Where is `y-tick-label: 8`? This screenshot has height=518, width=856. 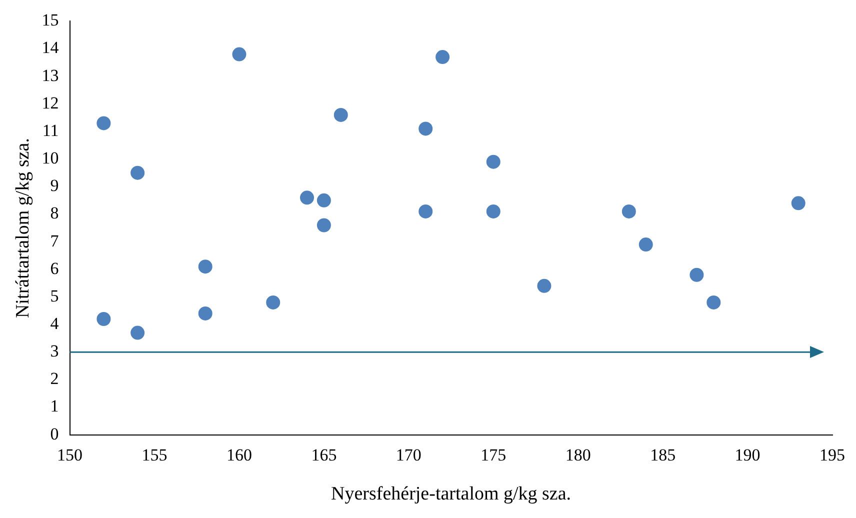 y-tick-label: 8 is located at coordinates (54, 213).